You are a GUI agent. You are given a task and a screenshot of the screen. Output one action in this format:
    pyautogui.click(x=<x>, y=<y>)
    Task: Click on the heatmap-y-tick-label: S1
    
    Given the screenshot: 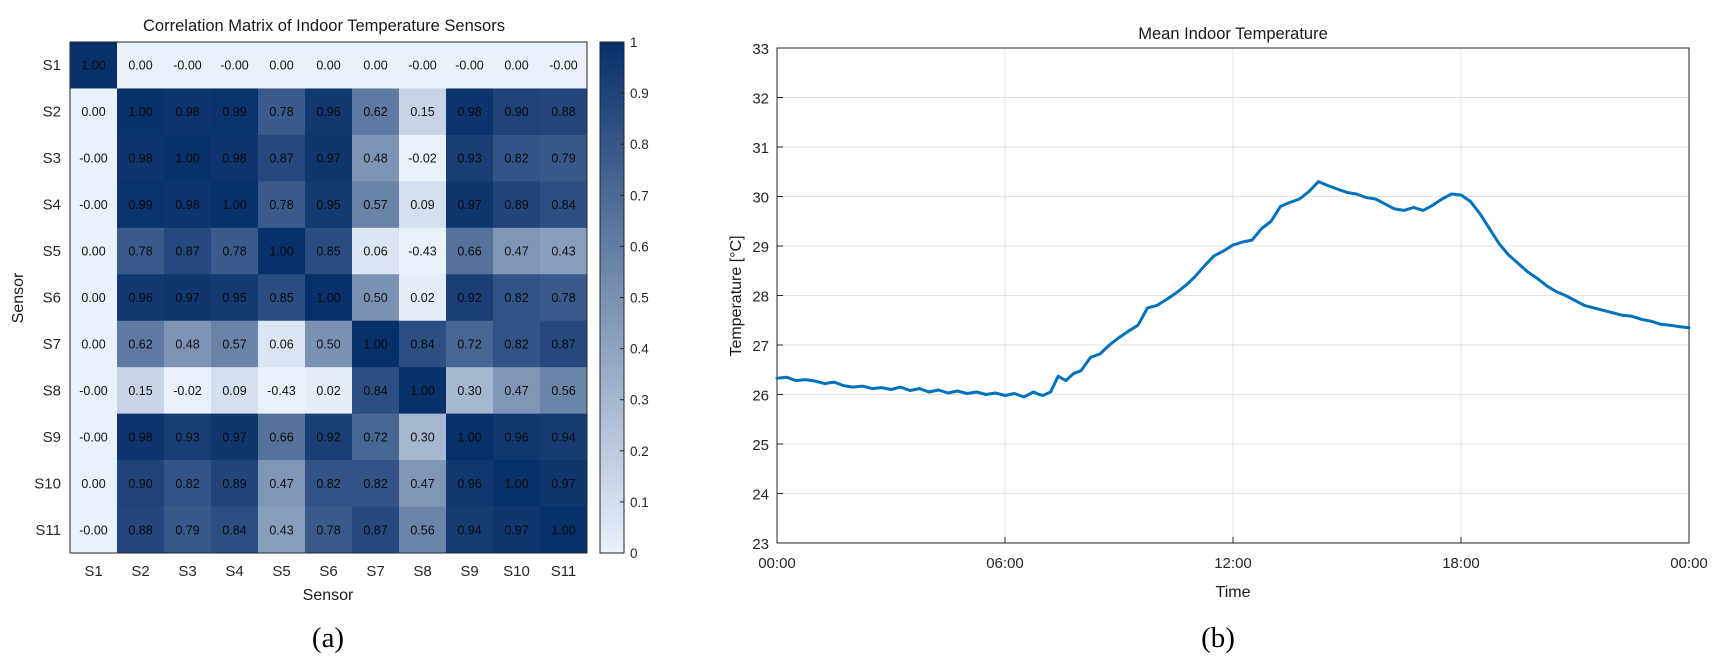 What is the action you would take?
    pyautogui.click(x=52, y=65)
    